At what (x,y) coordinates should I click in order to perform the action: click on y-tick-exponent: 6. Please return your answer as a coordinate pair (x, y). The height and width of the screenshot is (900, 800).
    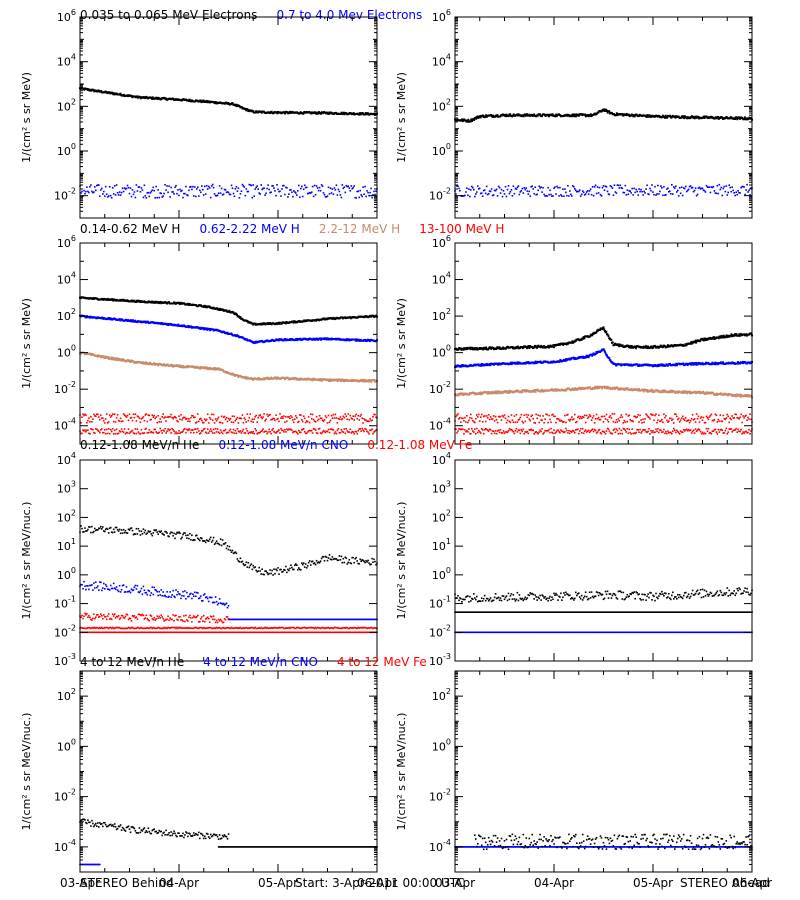
    Looking at the image, I should click on (73, 238).